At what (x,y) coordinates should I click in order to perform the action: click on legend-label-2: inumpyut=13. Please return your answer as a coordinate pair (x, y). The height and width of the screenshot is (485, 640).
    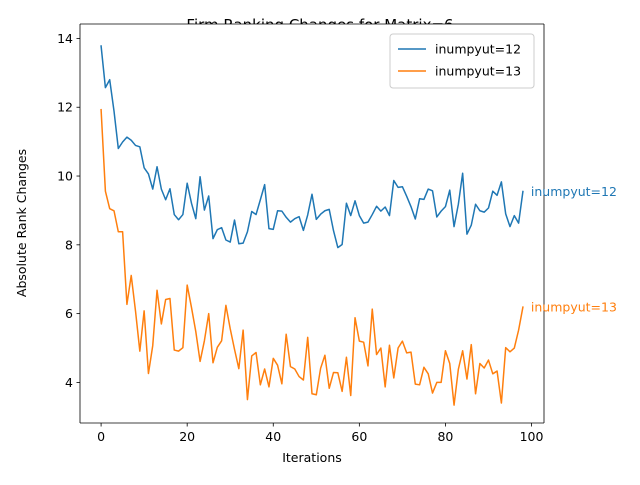
    Looking at the image, I should click on (478, 71).